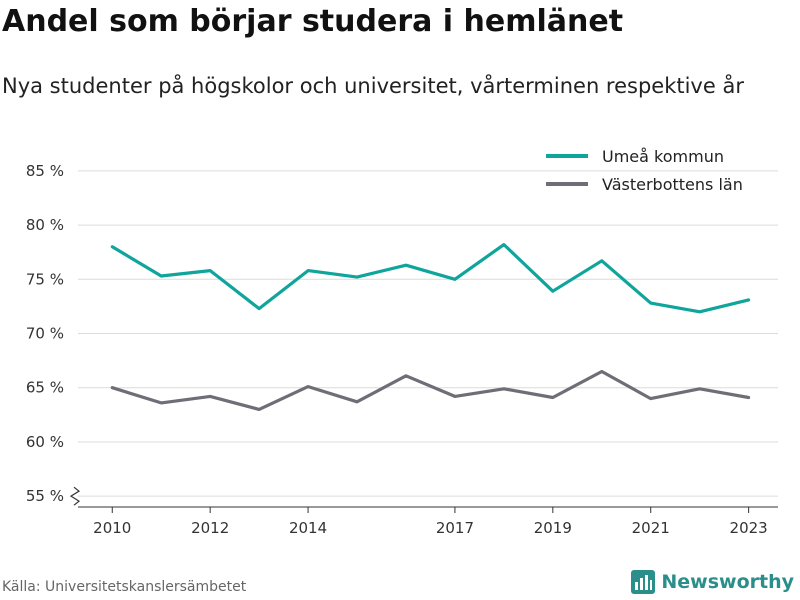 The width and height of the screenshot is (800, 600). Describe the element at coordinates (313, 21) in the screenshot. I see `chart-title: Andel som börjar studera i hemlänet` at that location.